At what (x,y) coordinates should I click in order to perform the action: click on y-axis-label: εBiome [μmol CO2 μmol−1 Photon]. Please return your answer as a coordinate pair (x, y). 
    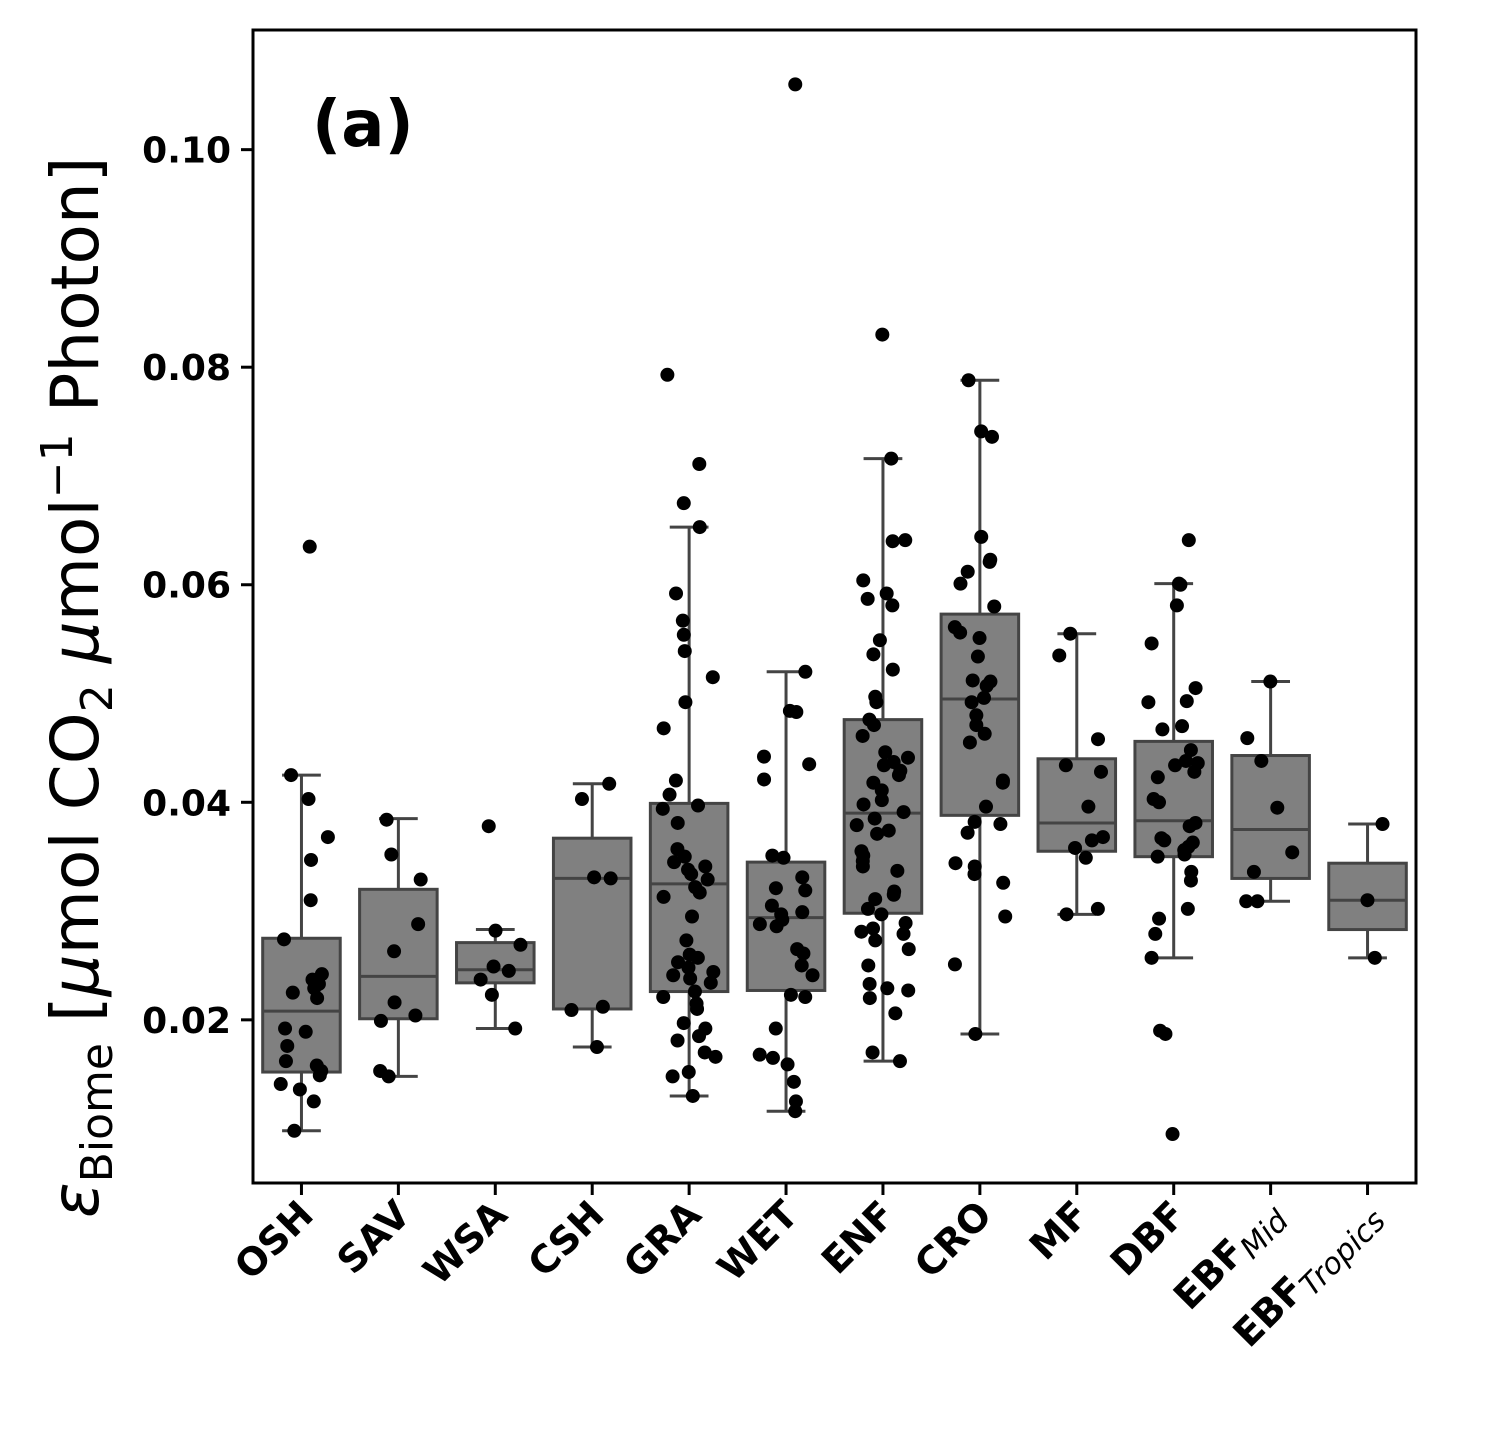
    Looking at the image, I should click on (77, 687).